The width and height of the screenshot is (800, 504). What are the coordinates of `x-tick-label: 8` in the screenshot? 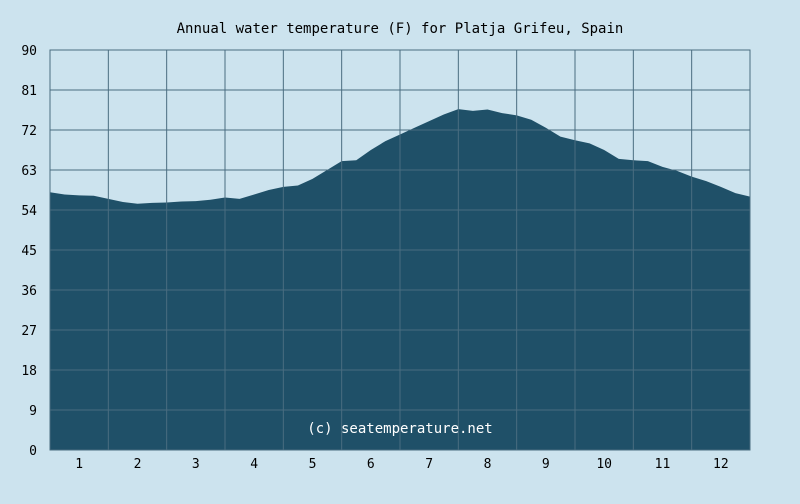 It's located at (488, 464).